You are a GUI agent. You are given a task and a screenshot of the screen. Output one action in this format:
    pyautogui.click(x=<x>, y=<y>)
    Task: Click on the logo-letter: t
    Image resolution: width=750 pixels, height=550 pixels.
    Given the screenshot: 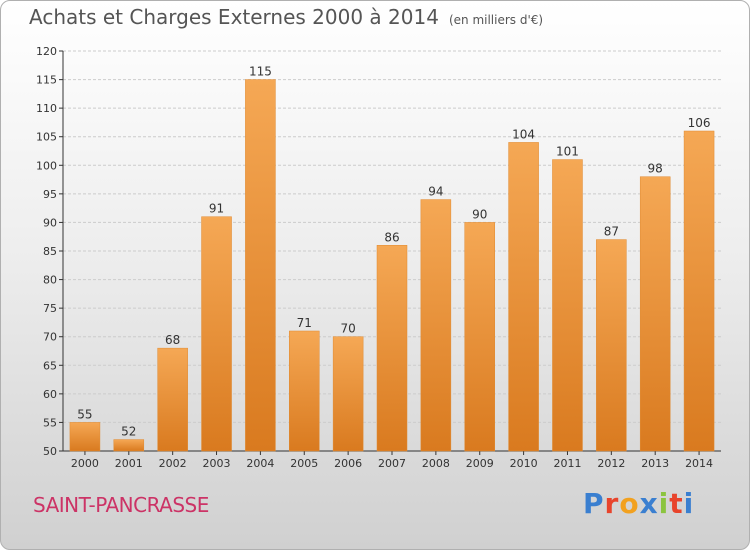 What is the action you would take?
    pyautogui.click(x=676, y=503)
    